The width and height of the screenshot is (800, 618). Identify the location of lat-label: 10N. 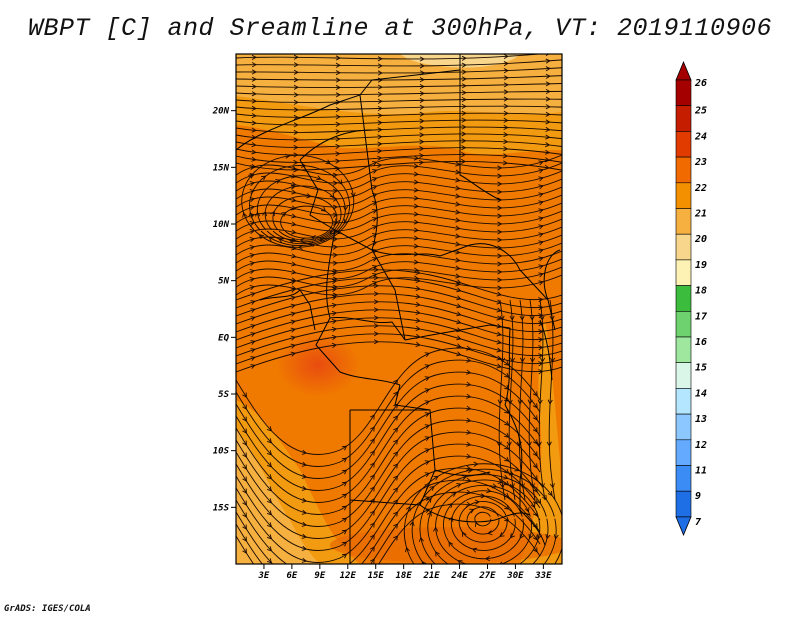
(221, 225).